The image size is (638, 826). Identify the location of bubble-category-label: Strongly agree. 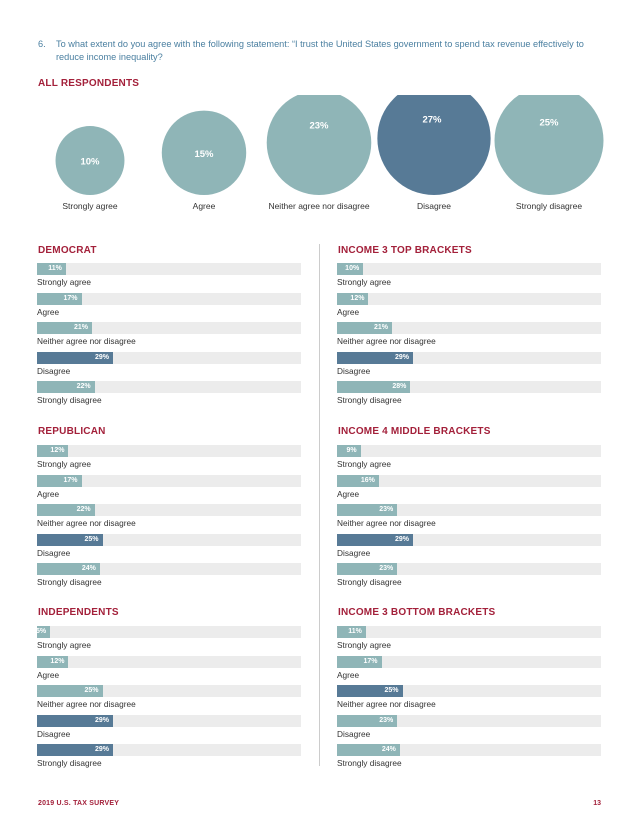
(90, 206).